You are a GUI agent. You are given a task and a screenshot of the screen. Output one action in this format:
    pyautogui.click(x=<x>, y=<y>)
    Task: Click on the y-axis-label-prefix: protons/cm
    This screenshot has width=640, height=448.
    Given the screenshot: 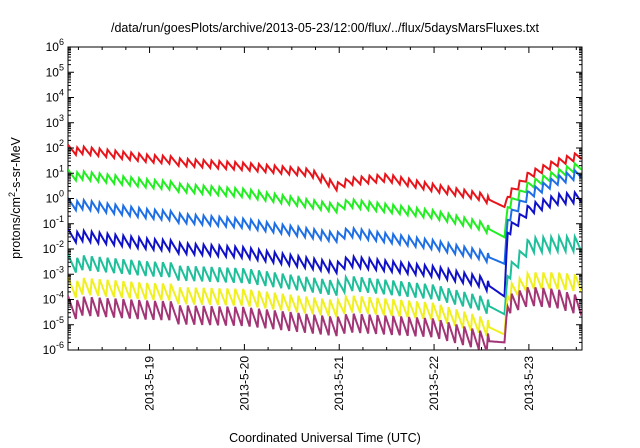 What is the action you would take?
    pyautogui.click(x=16, y=228)
    